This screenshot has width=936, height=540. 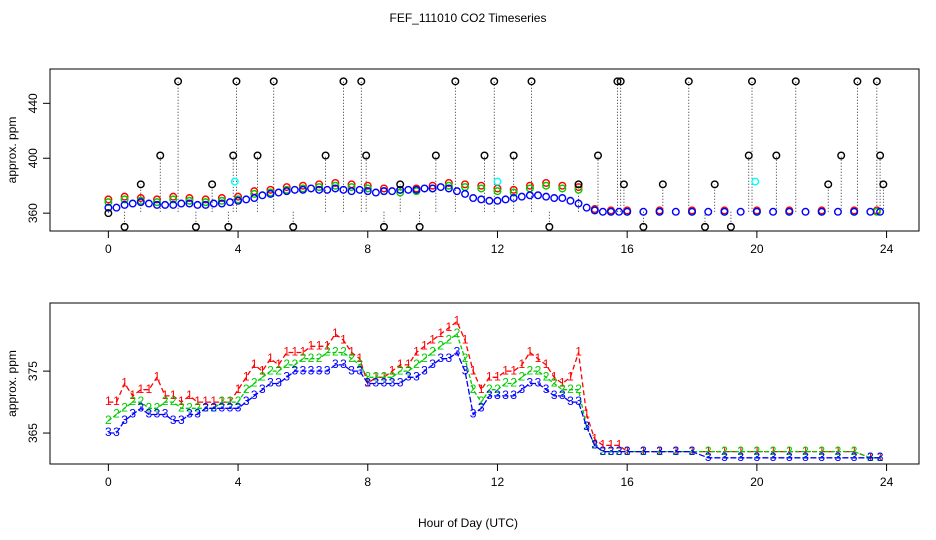 What do you see at coordinates (468, 18) in the screenshot?
I see `figure-title: FEF_111010 CO2 Timeseries` at bounding box center [468, 18].